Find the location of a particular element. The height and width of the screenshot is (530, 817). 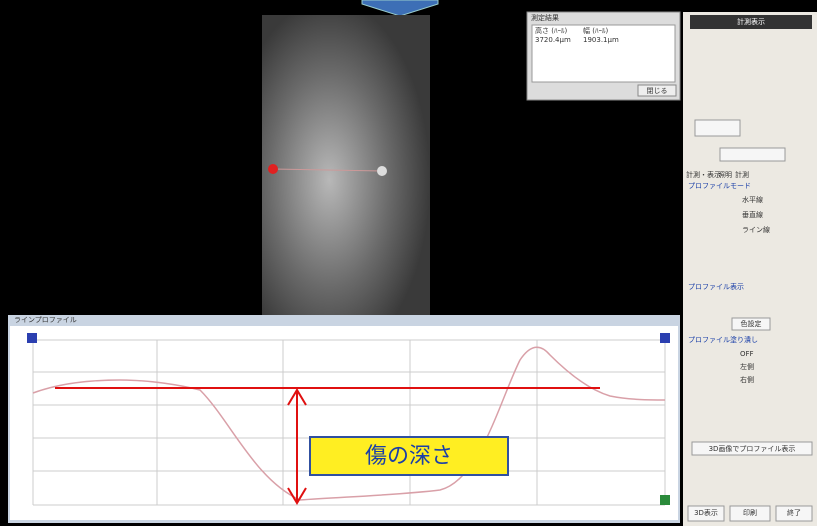

specimen-image is located at coordinates (346, 165).